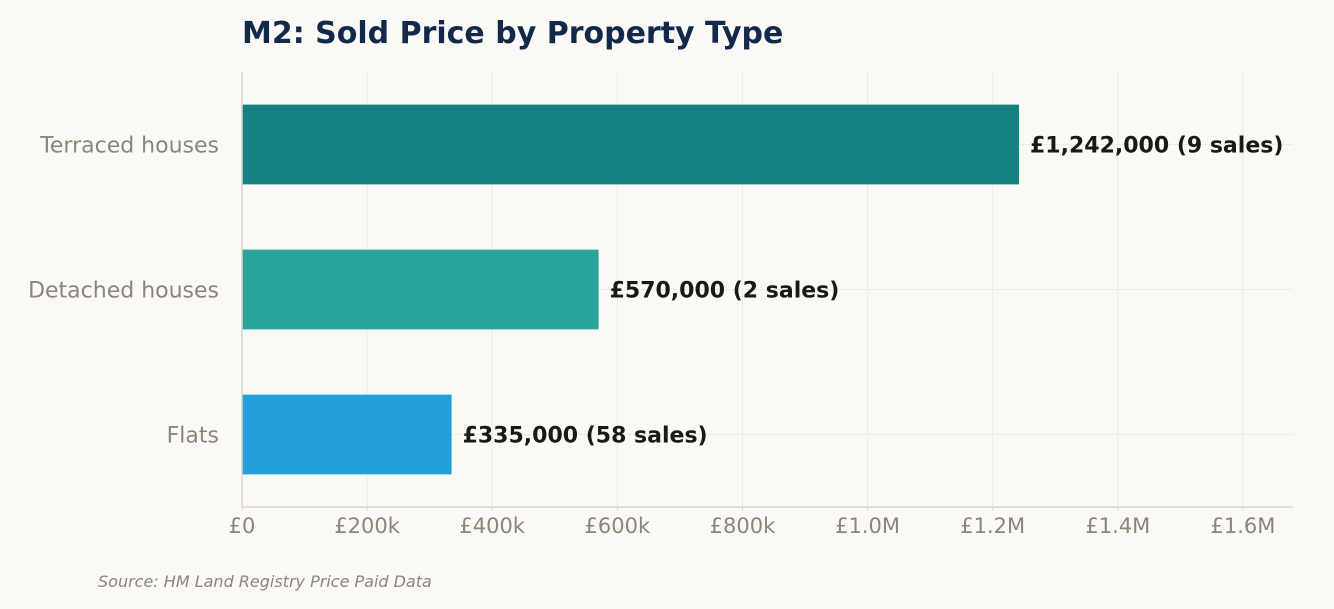 This screenshot has width=1334, height=609. Describe the element at coordinates (1156, 146) in the screenshot. I see `bar-value-label: £1,242,000 (9 sales)` at that location.